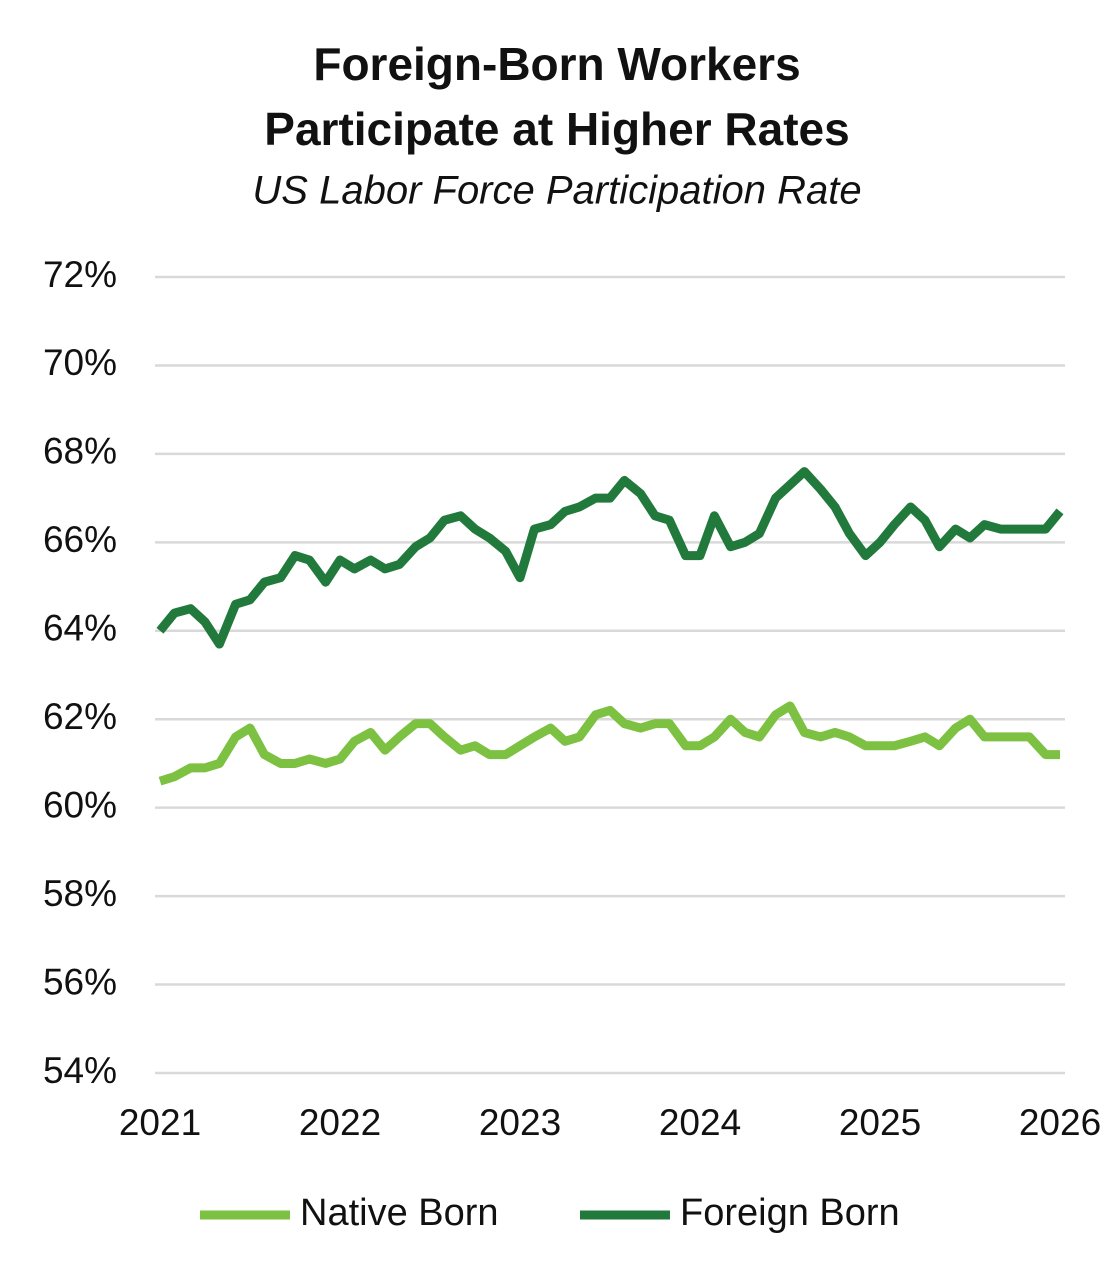 This screenshot has height=1281, width=1115. Describe the element at coordinates (80, 628) in the screenshot. I see `y-tick-label: 64%` at that location.